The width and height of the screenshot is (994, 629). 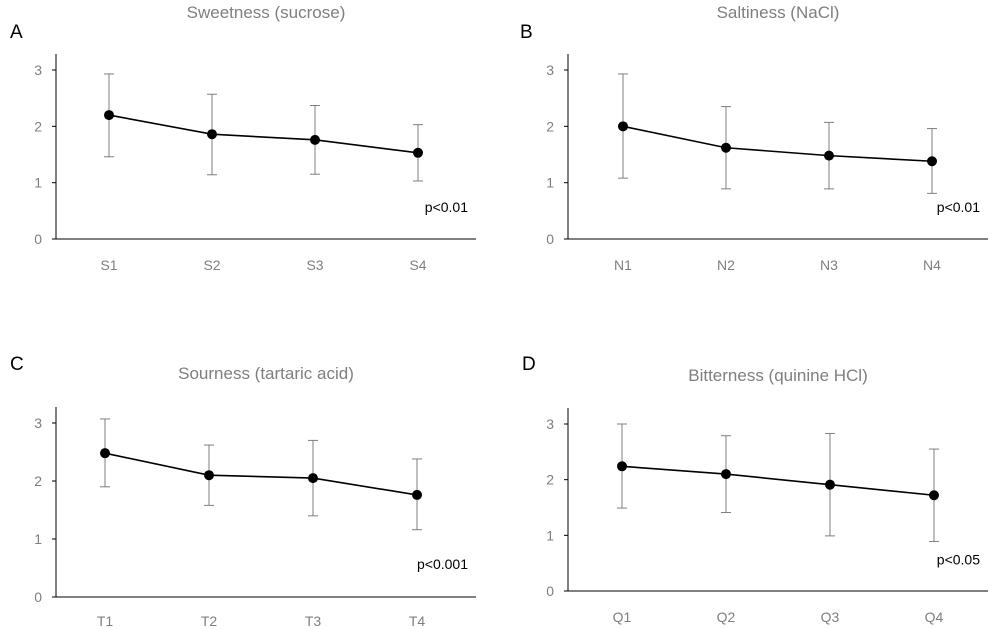 What do you see at coordinates (778, 12) in the screenshot?
I see `chart-title: Saltiness (NaCl)` at bounding box center [778, 12].